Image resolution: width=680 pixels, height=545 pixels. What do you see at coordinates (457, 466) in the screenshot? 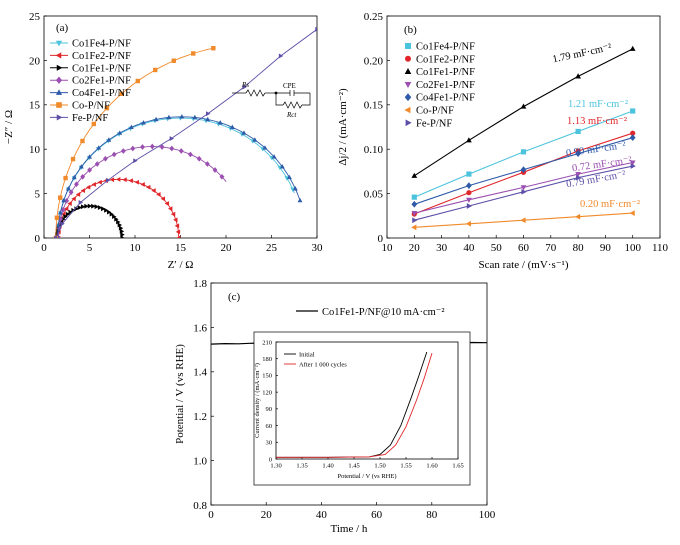
I see `x-tick-label: 1.65` at bounding box center [457, 466].